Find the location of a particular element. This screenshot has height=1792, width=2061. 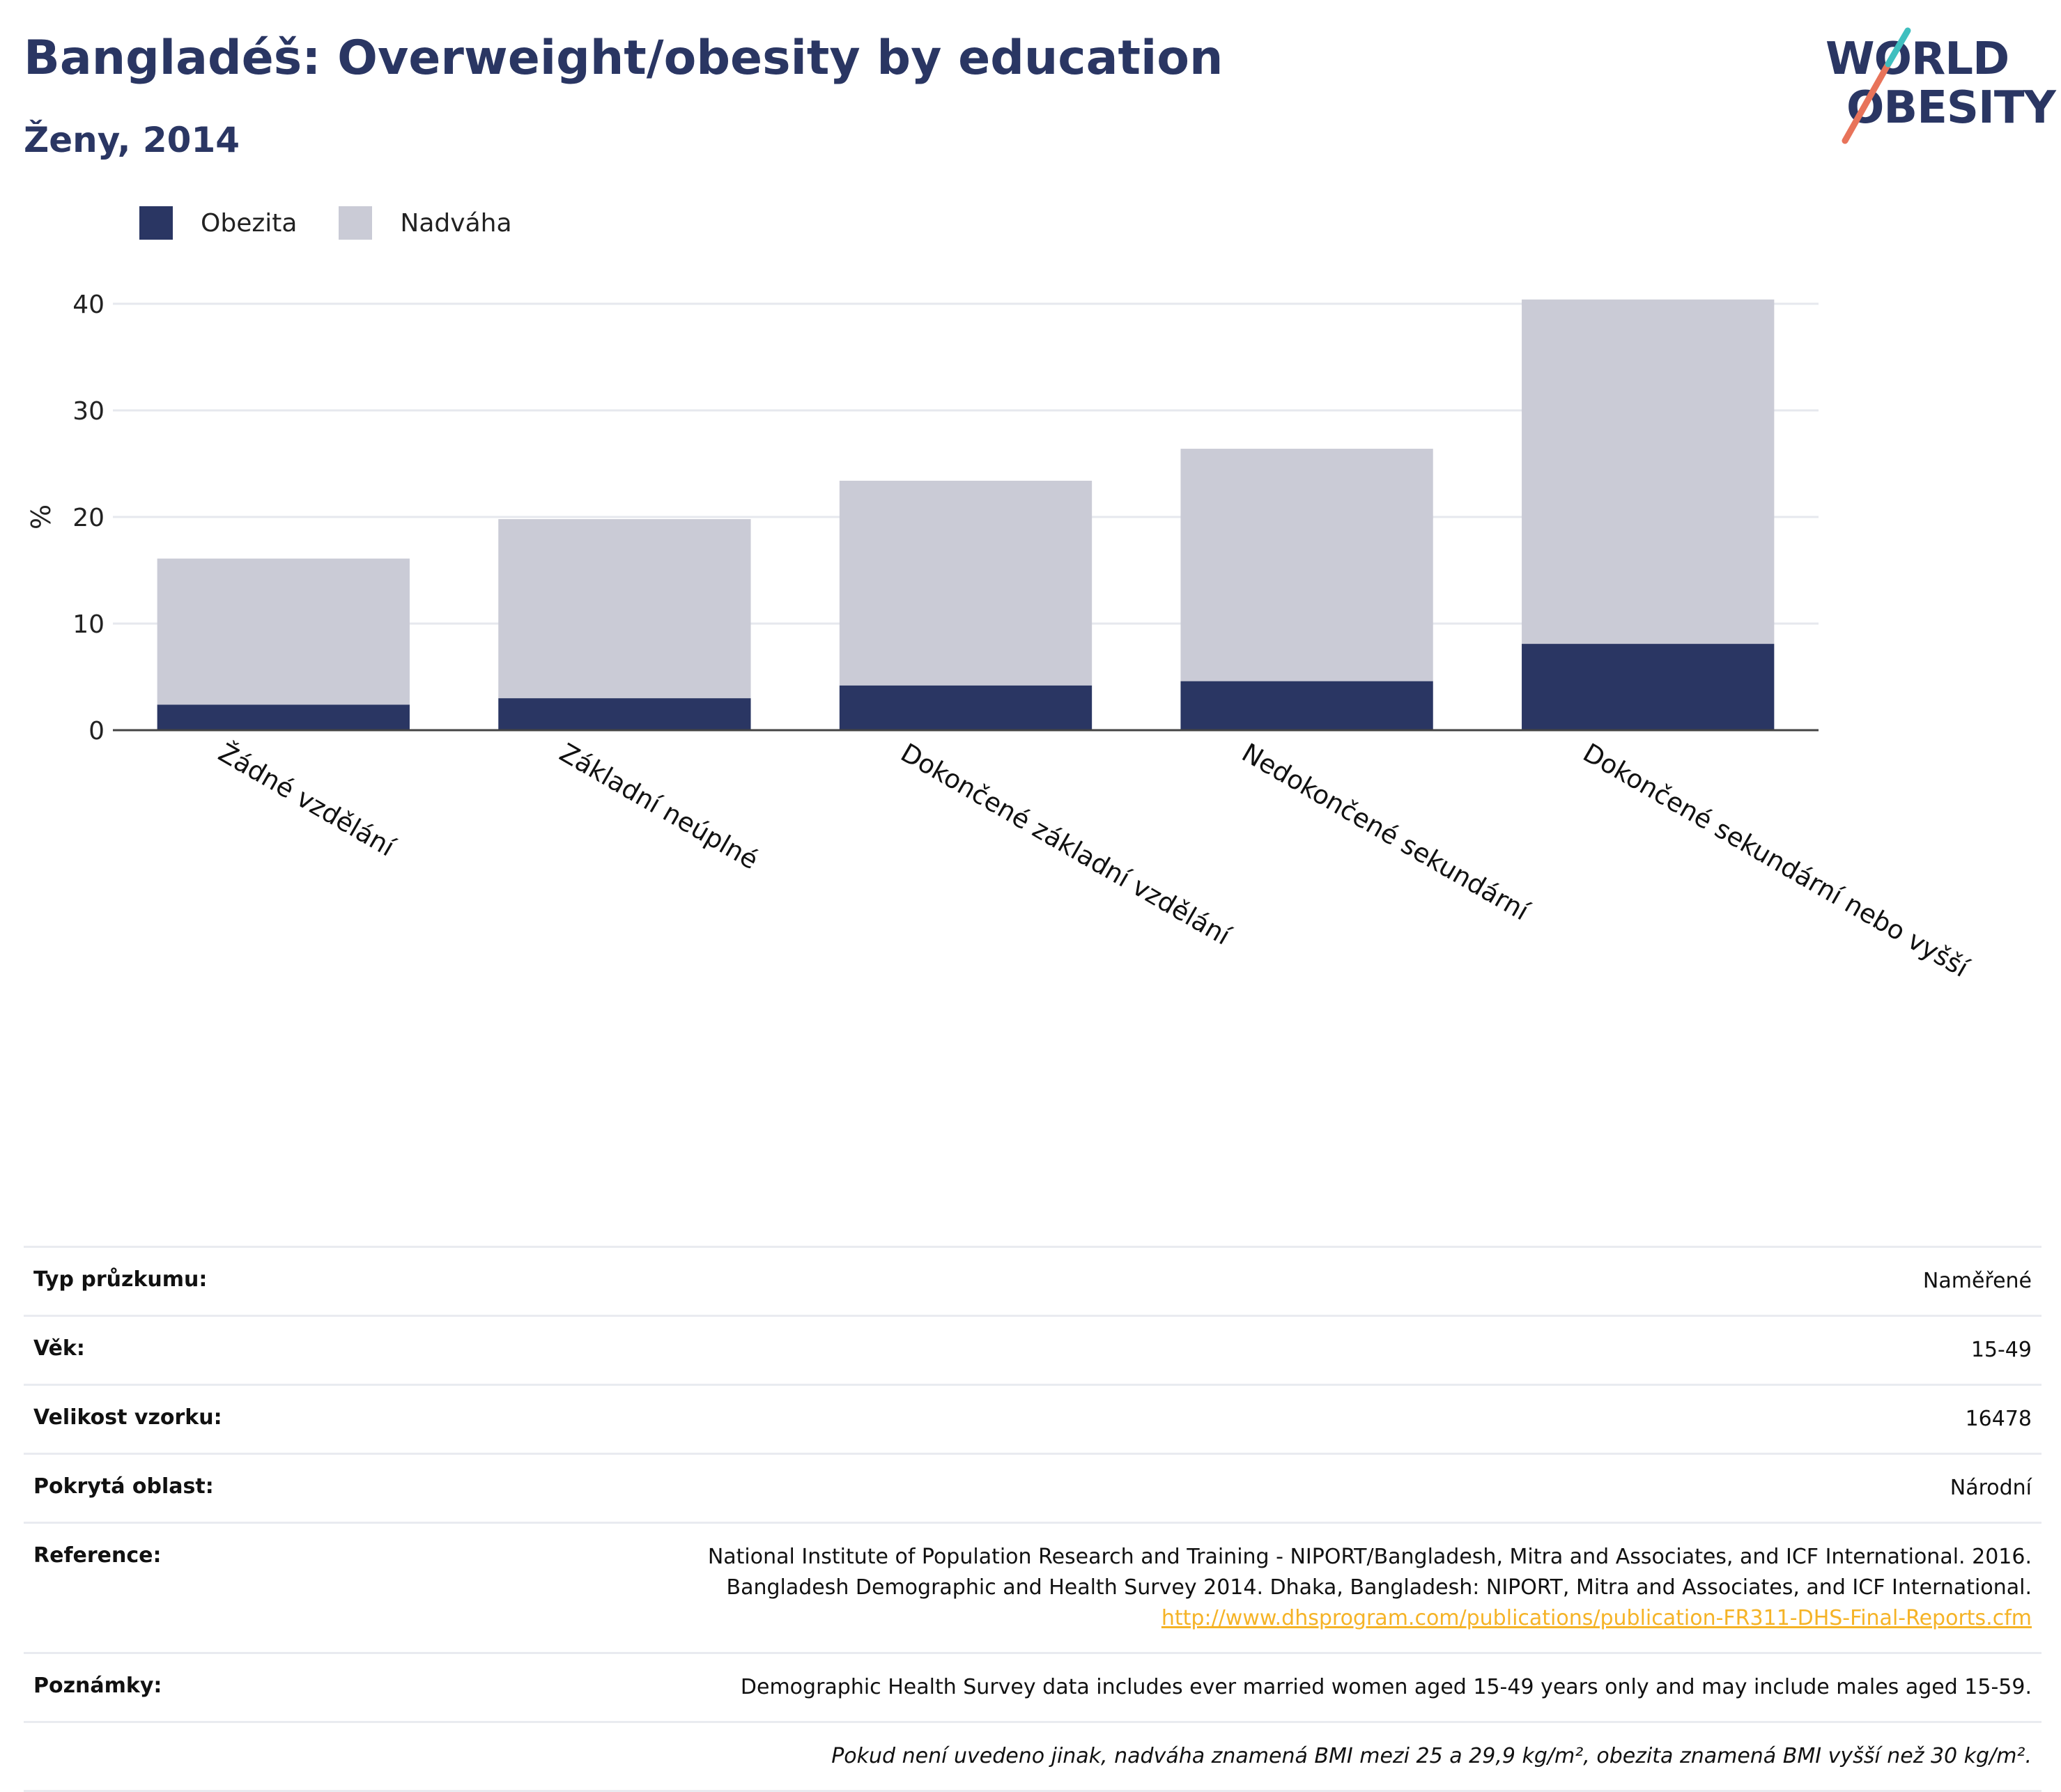

legend-swatch-obezita is located at coordinates (156, 223).